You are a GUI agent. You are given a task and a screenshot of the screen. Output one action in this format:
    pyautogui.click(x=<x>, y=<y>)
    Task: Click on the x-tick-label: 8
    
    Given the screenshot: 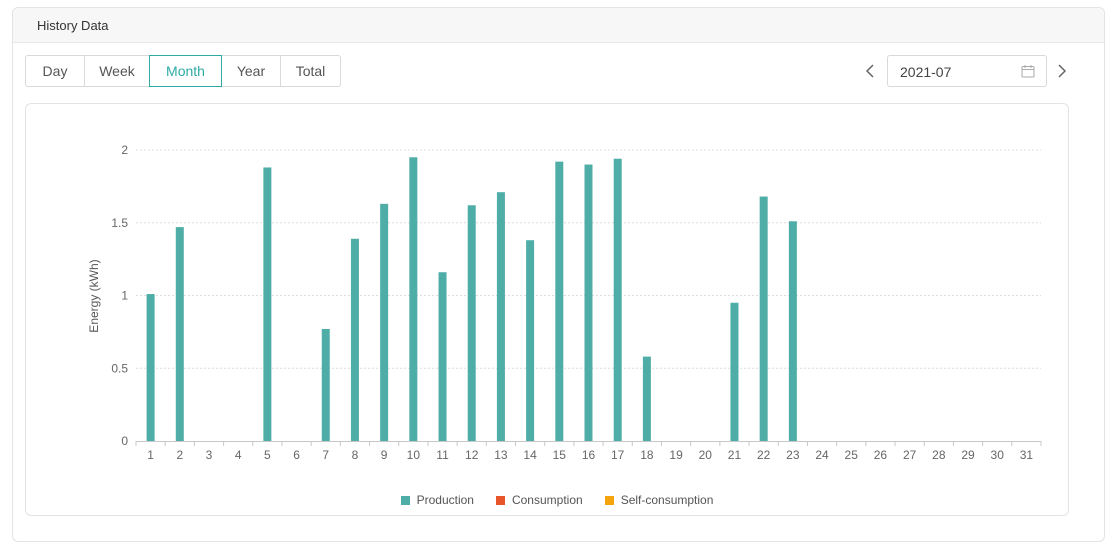 What is the action you would take?
    pyautogui.click(x=355, y=455)
    